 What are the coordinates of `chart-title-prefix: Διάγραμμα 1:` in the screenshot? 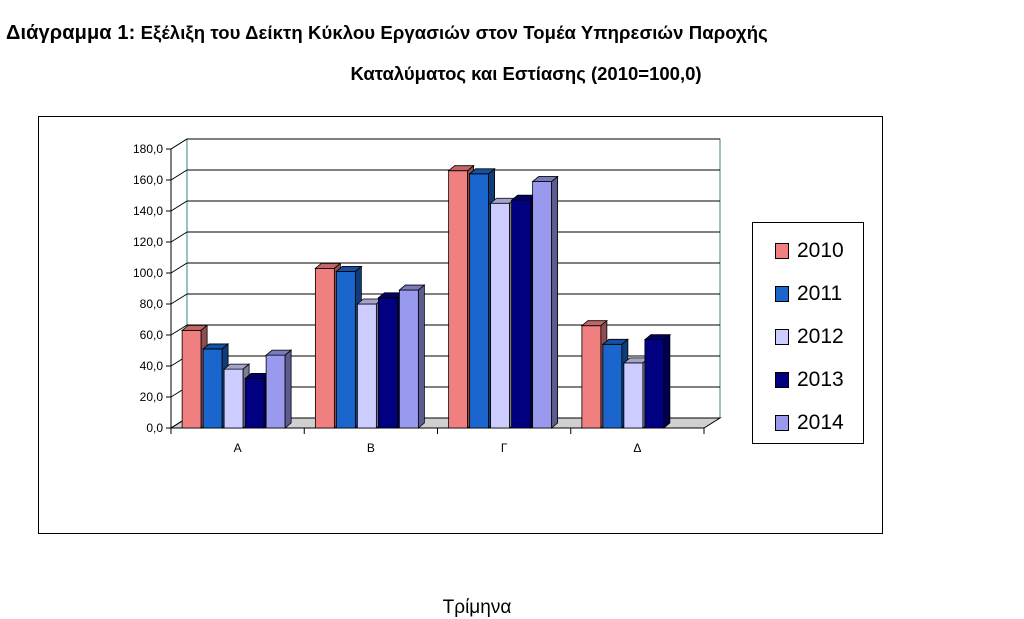 It's located at (71, 33).